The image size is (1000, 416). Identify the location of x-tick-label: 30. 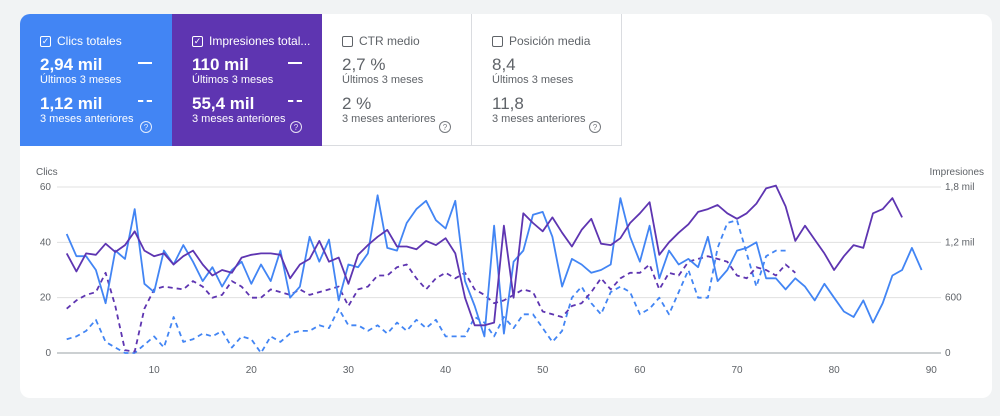
(349, 370).